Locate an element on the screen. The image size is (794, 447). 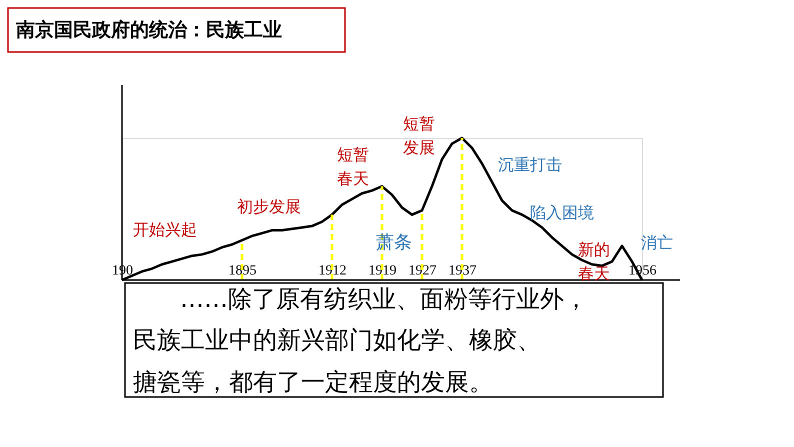
annotation: 开始兴起 is located at coordinates (165, 229).